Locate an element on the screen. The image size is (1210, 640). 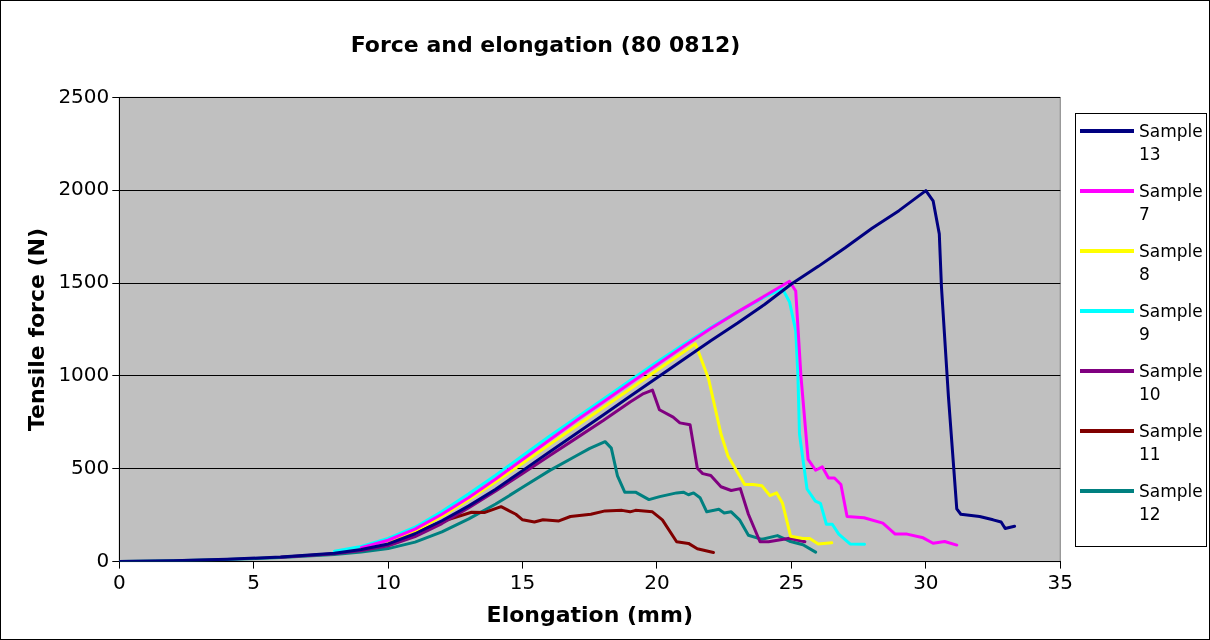
y-tick-label: 1500 is located at coordinates (84, 281).